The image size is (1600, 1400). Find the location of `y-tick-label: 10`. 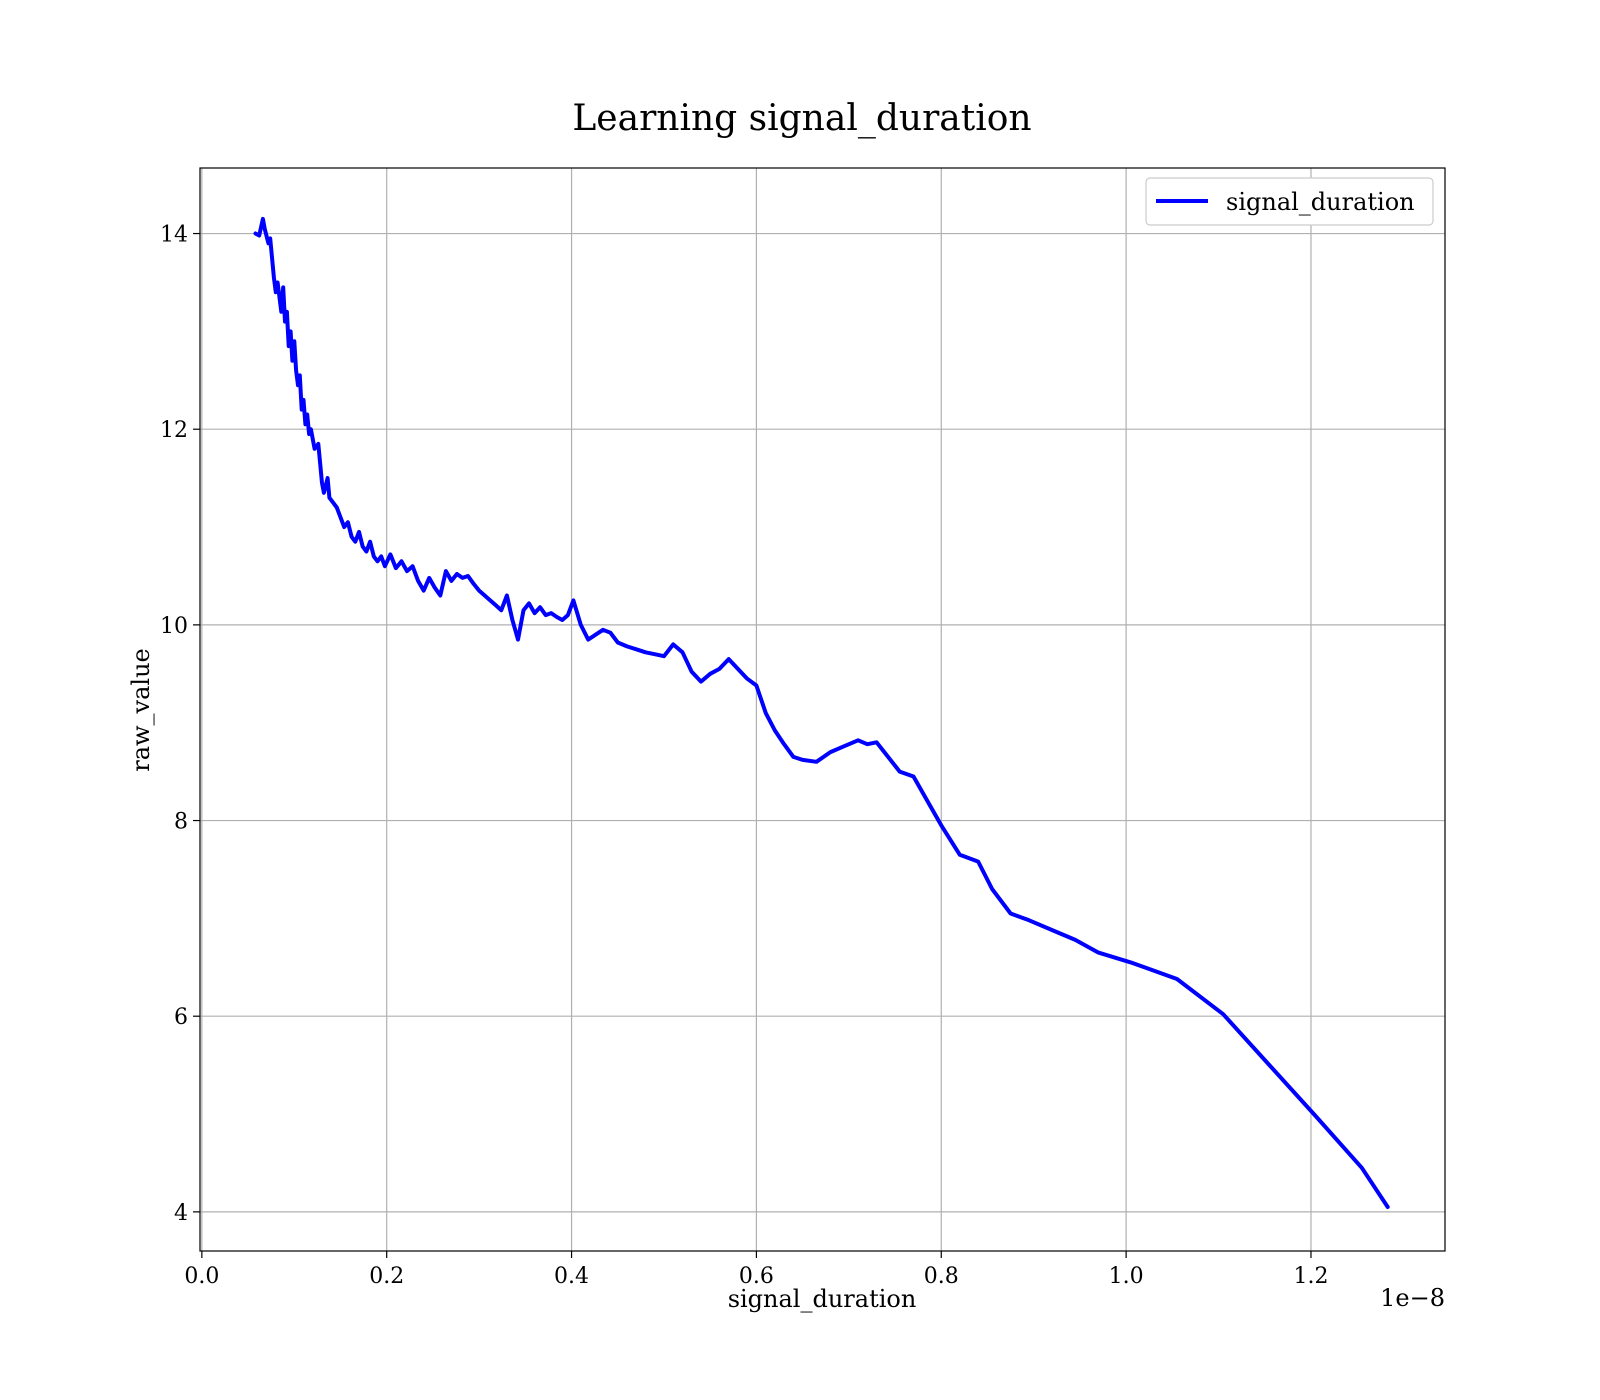

y-tick-label: 10 is located at coordinates (174, 626).